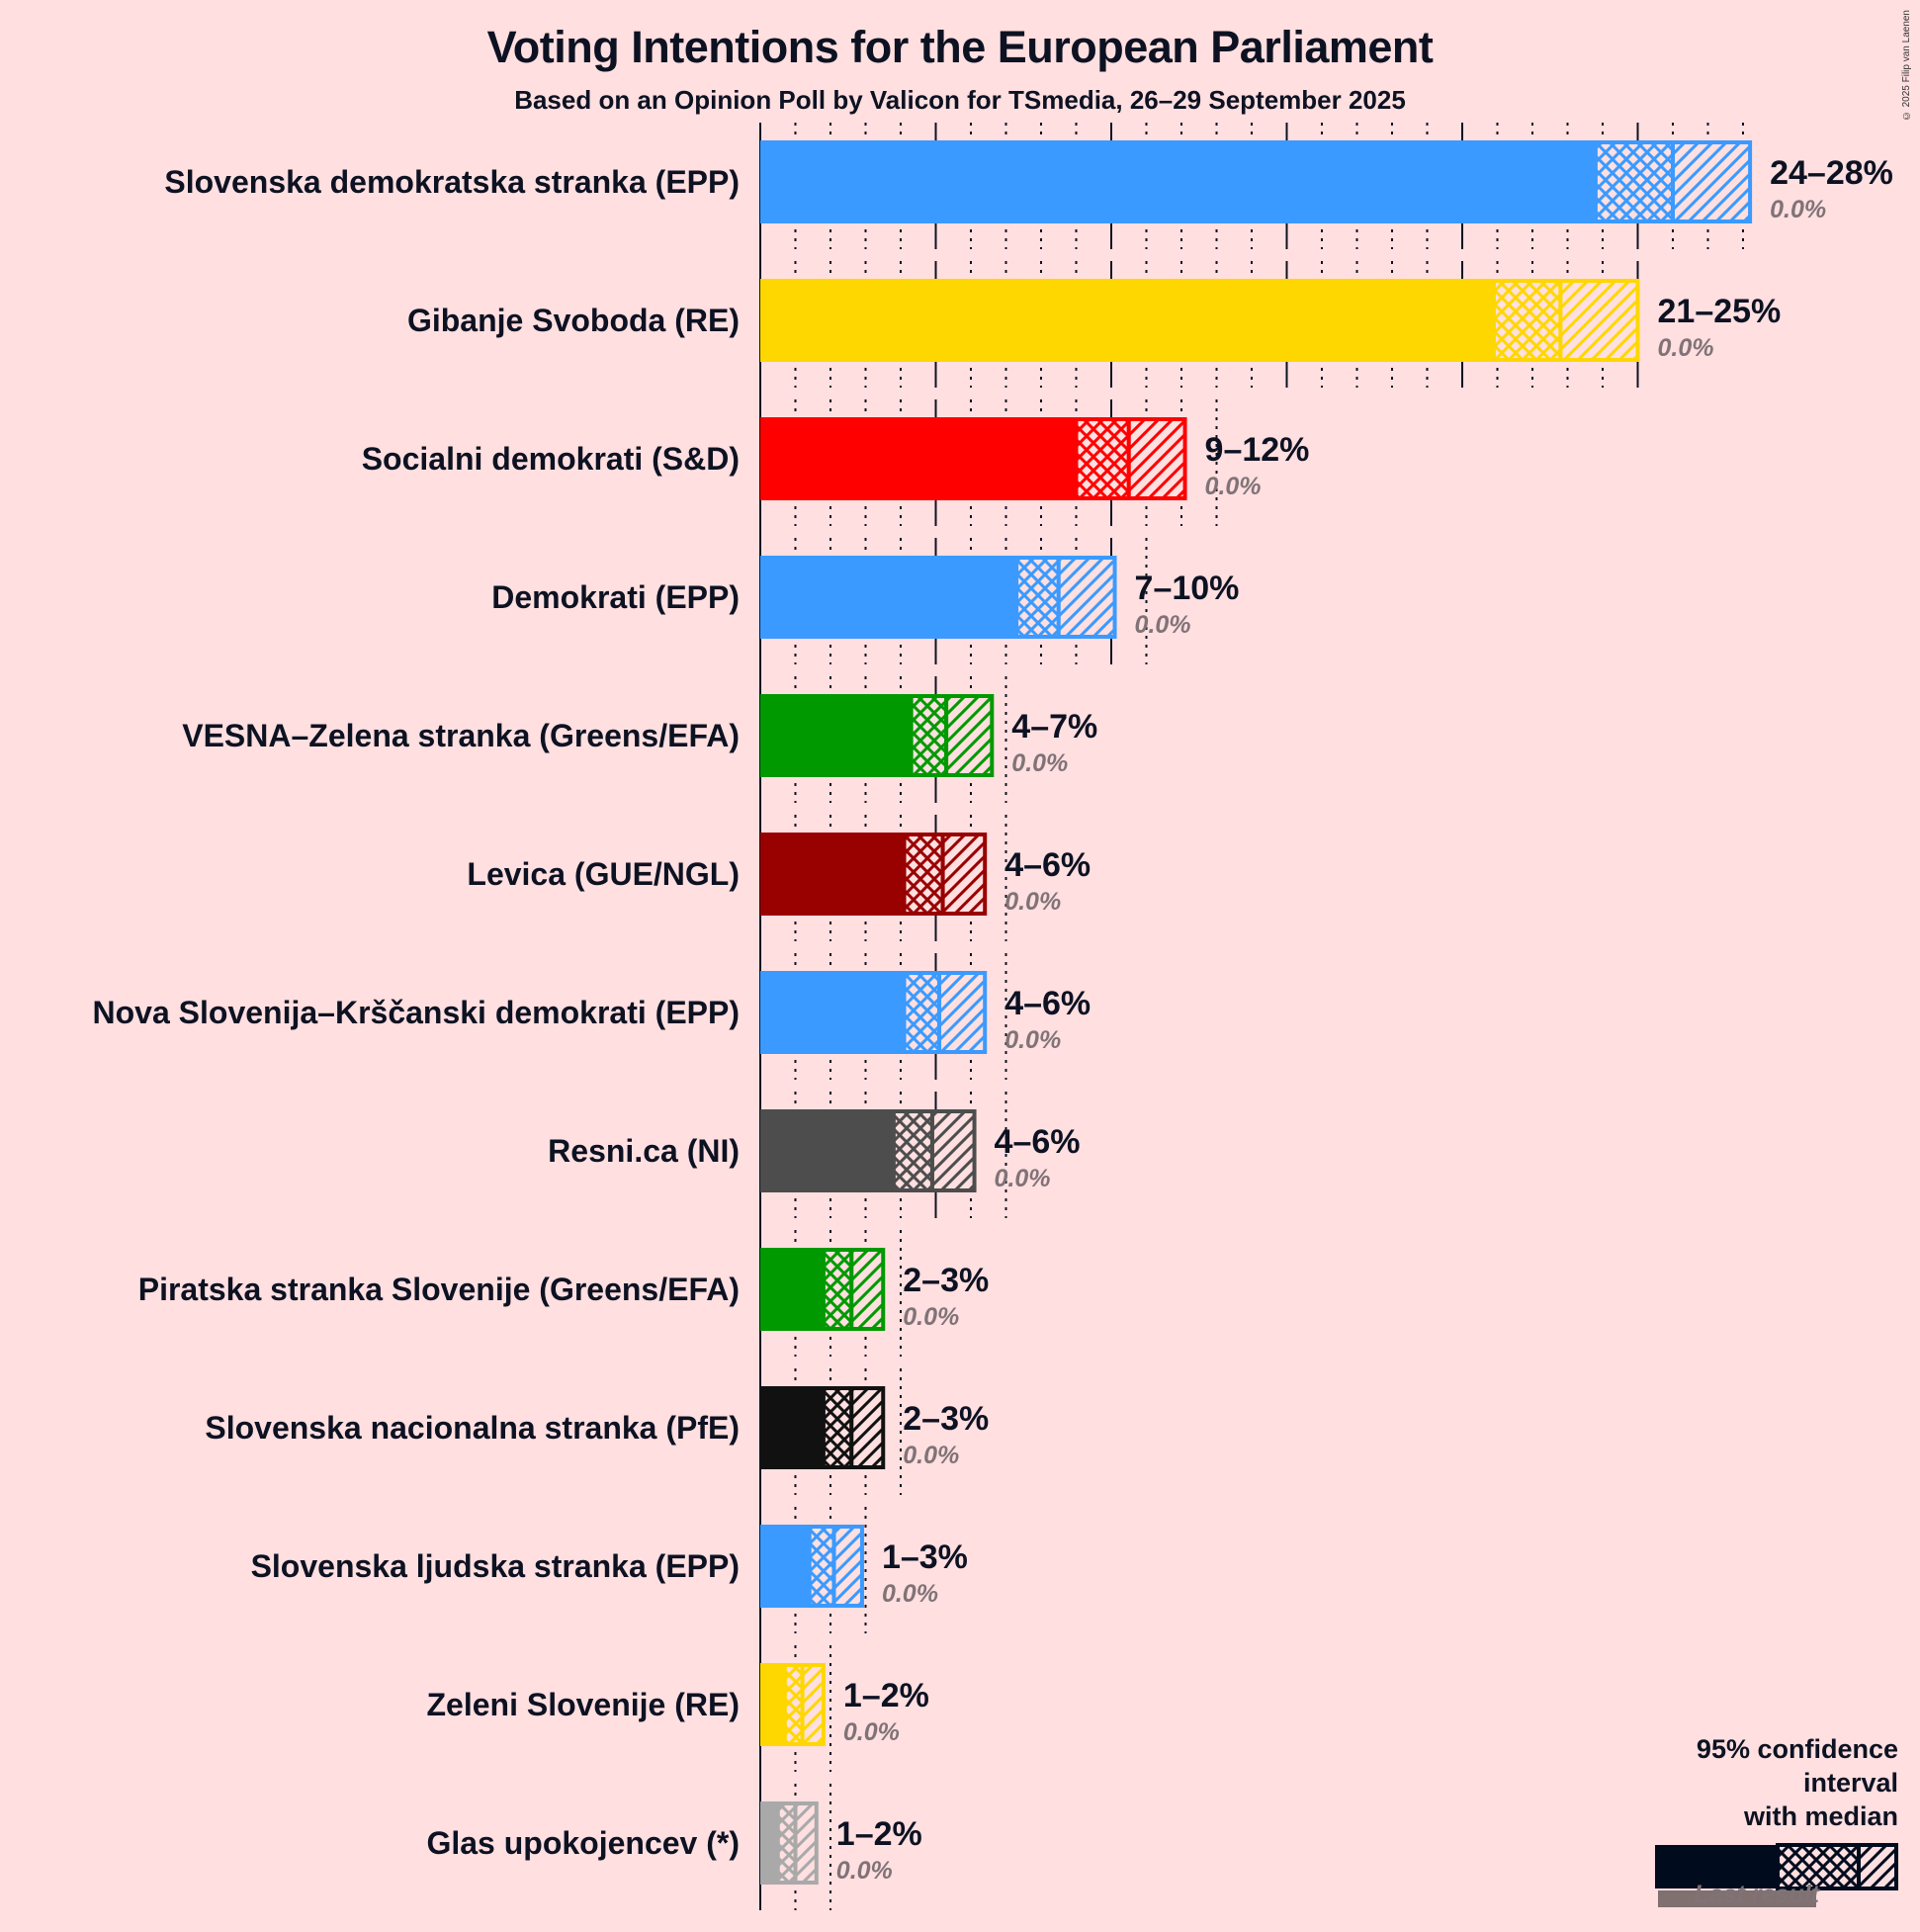 The image size is (1920, 1932). Describe the element at coordinates (1877, 1866) in the screenshot. I see `legend-hatch` at that location.